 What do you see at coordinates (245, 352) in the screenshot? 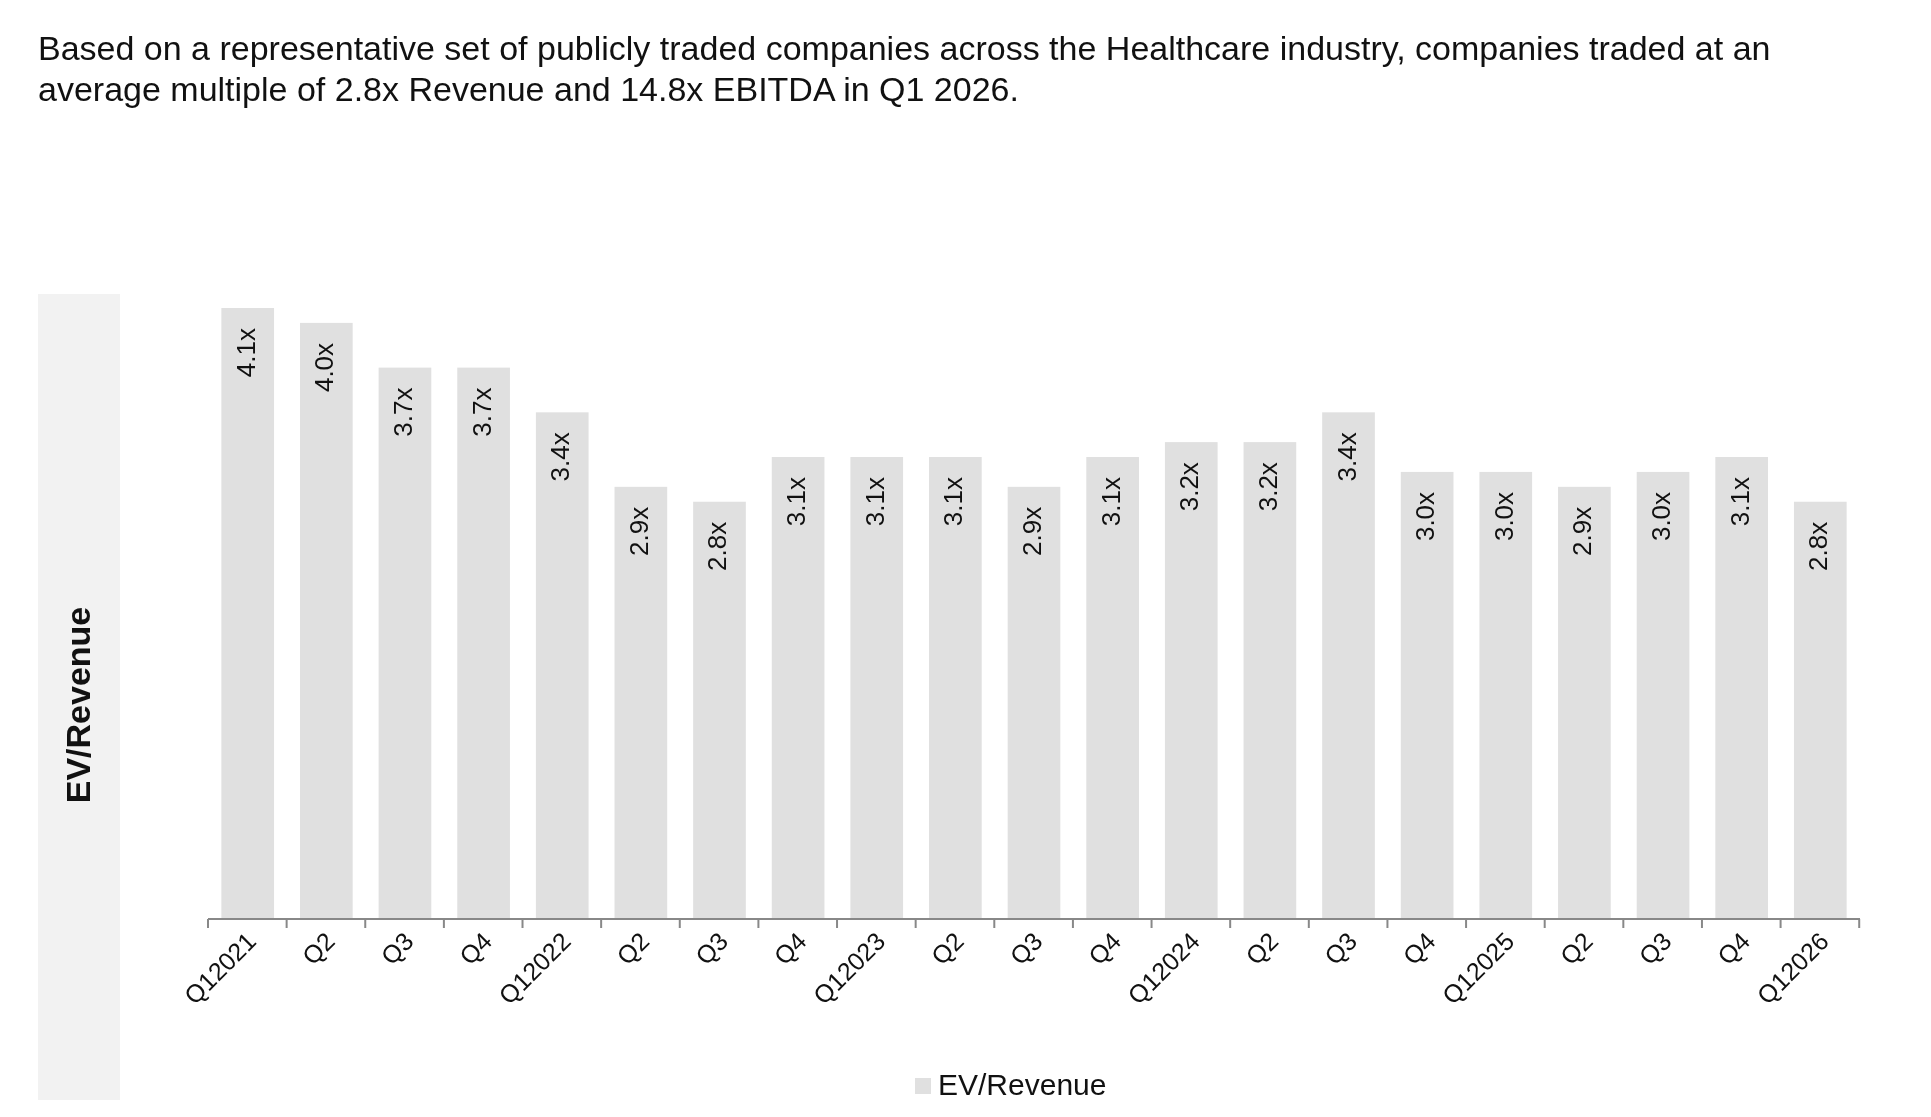
I see `data-label: 4.1x` at bounding box center [245, 352].